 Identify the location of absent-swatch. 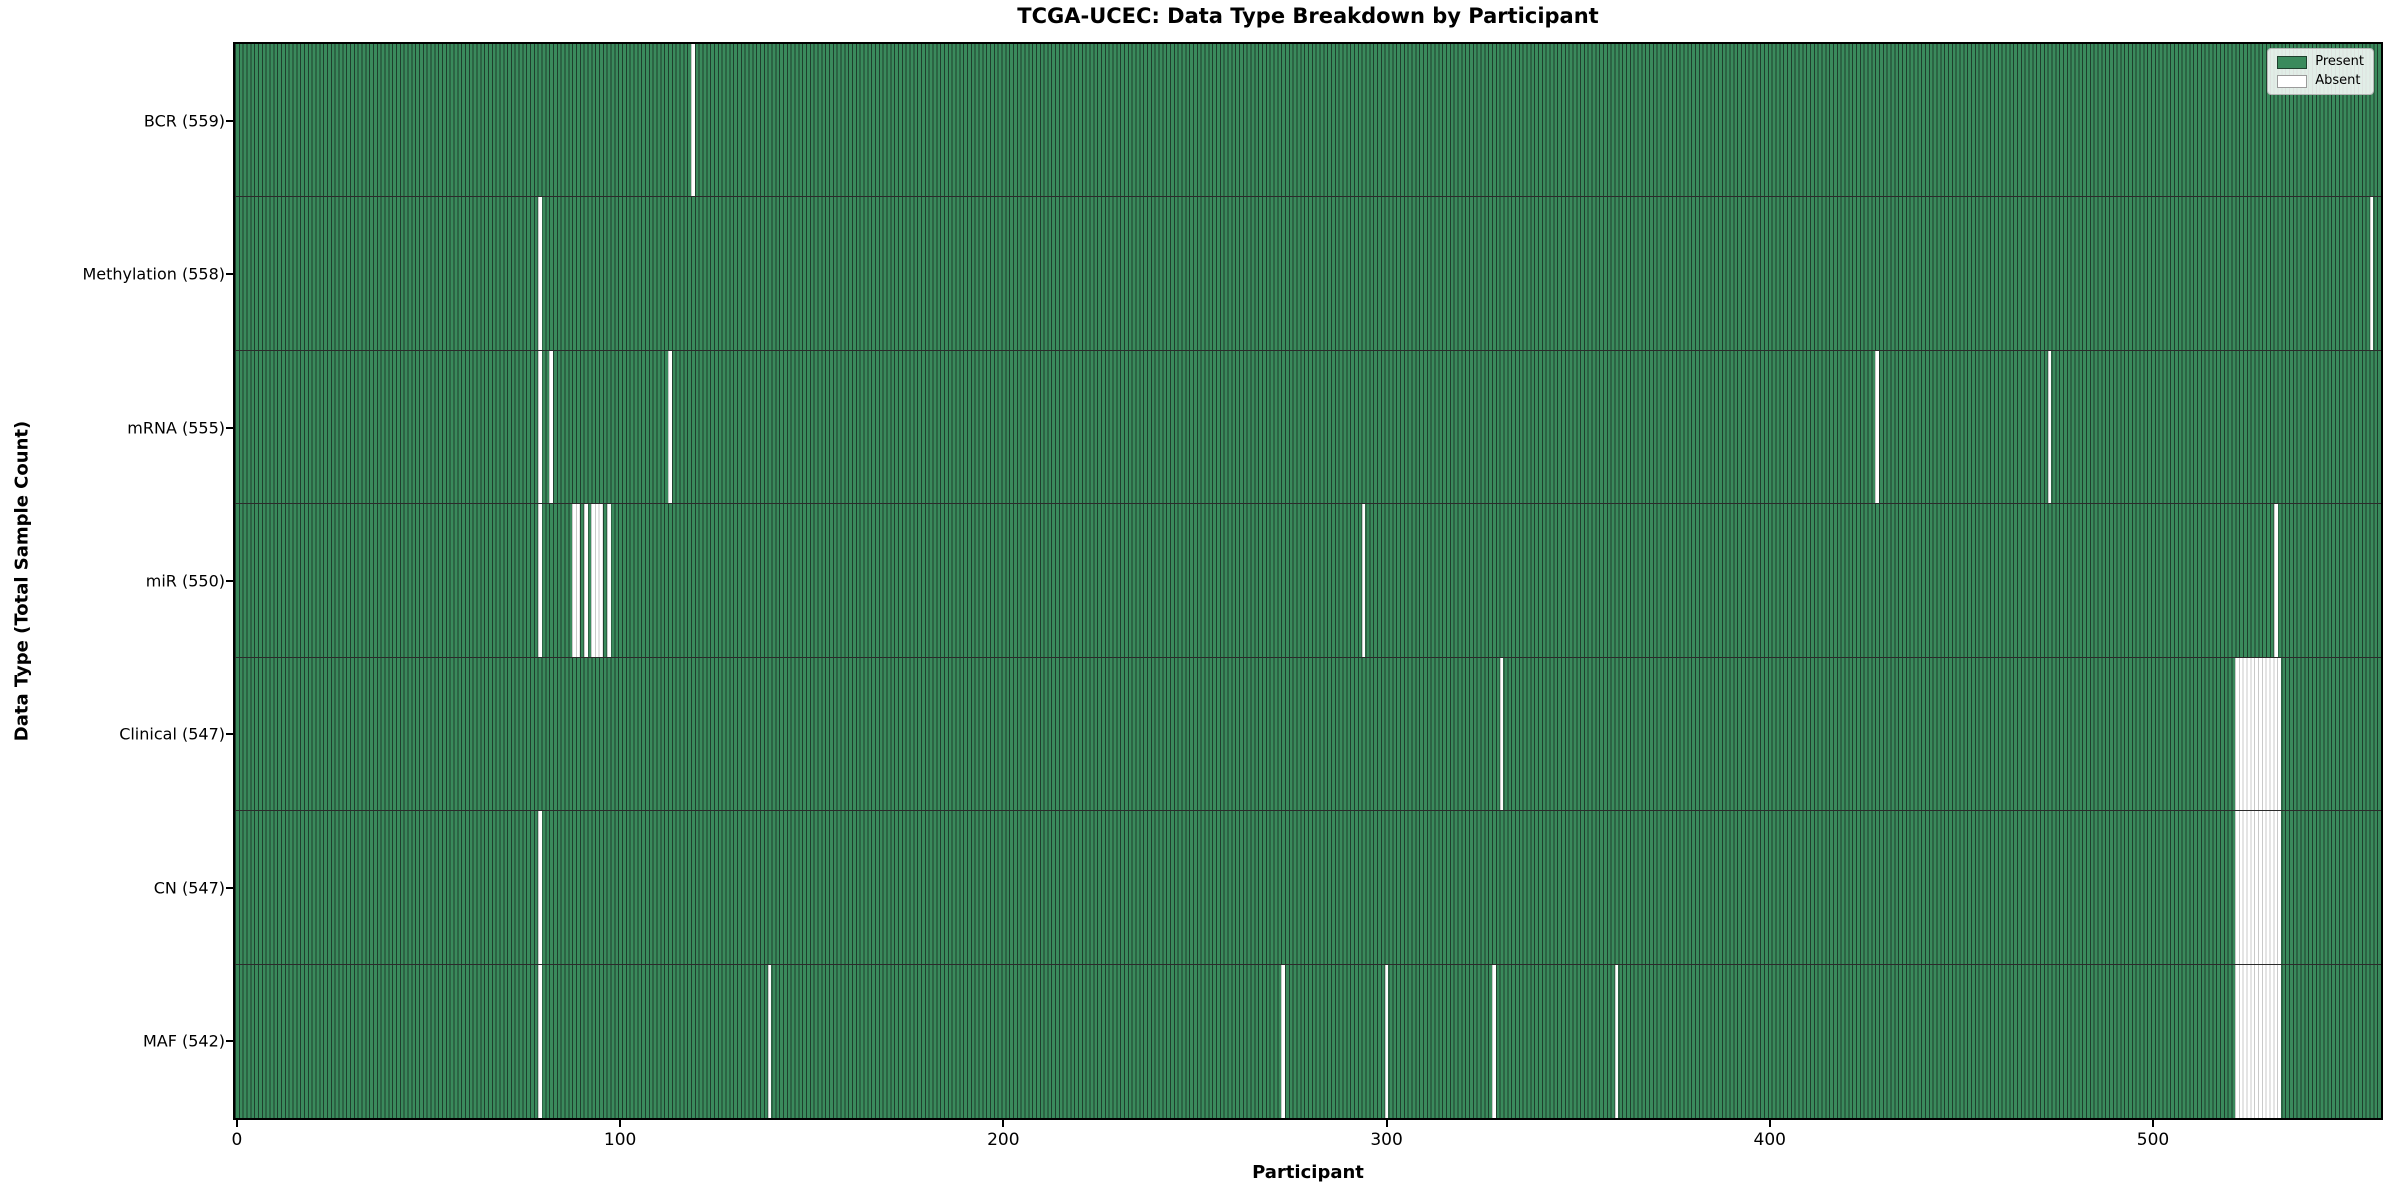
(2292, 81).